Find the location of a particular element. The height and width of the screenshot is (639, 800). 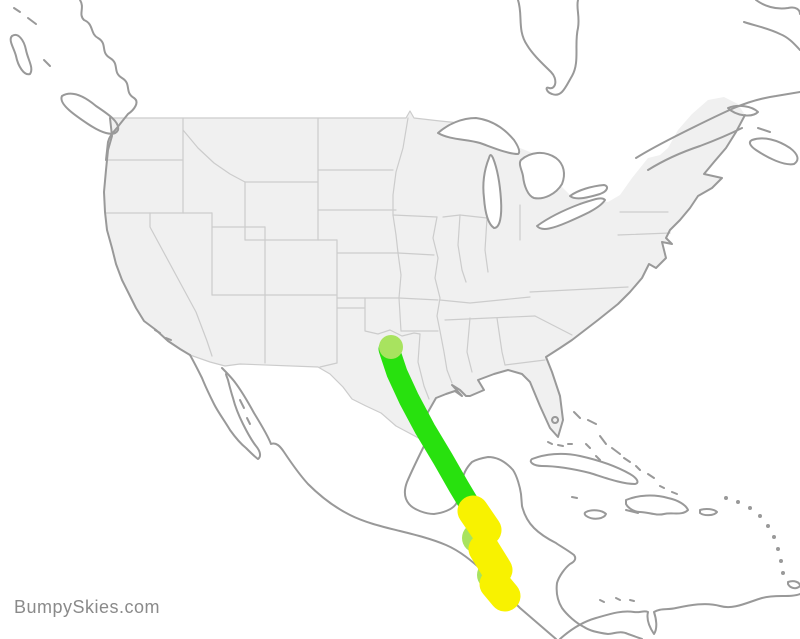

south-america-coast is located at coordinates (679, 609).